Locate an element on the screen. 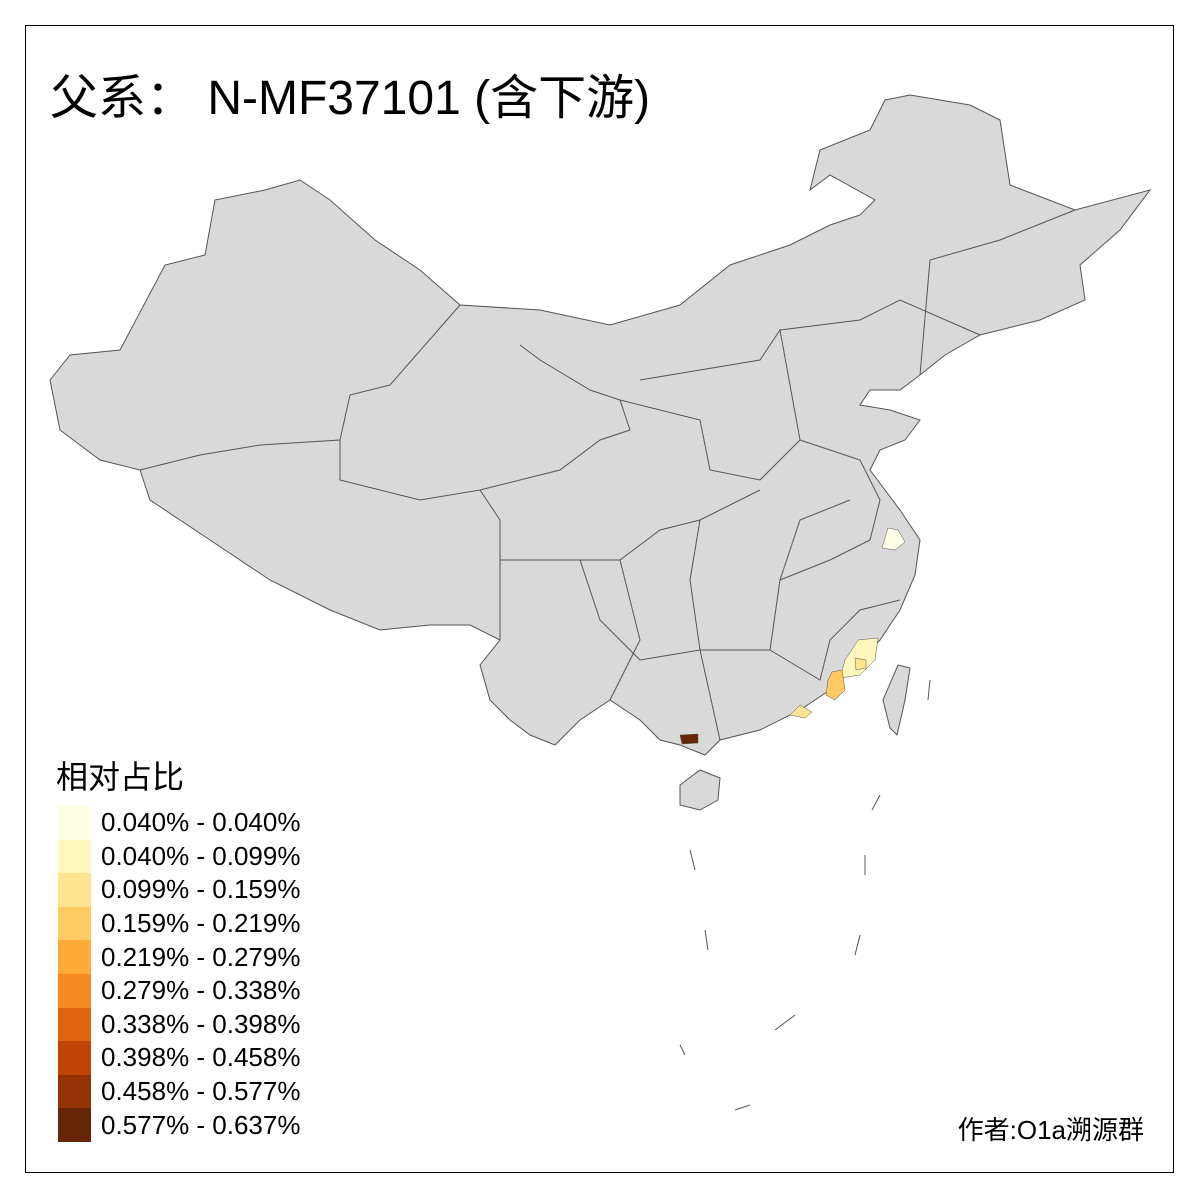 This screenshot has width=1200, height=1200. legend-item: 0.219% - 0.279% is located at coordinates (179, 957).